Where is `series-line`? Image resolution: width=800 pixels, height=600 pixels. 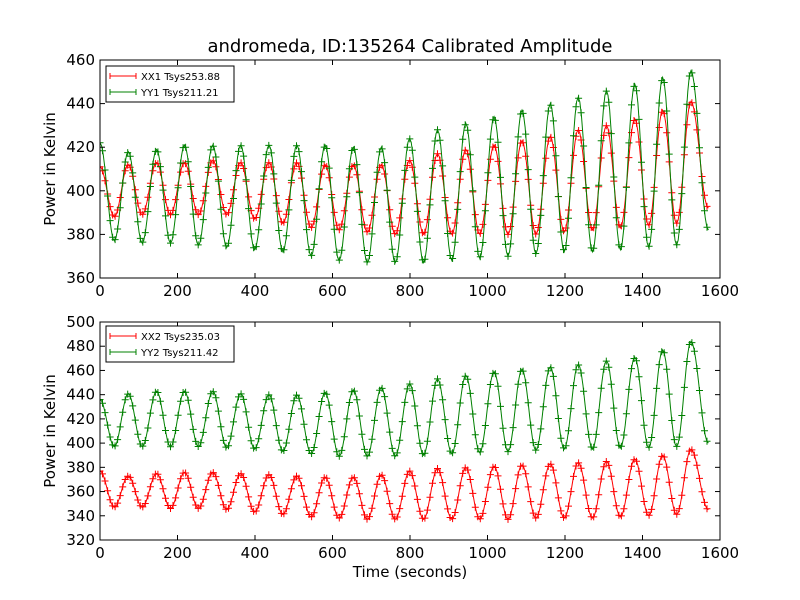 series-line is located at coordinates (404, 484).